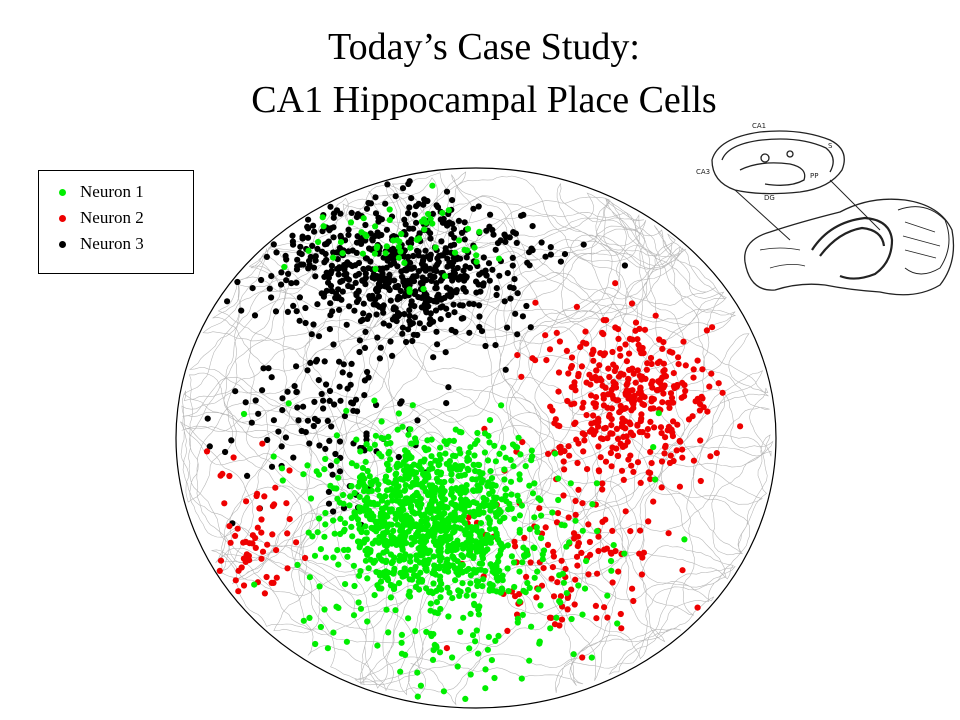 The height and width of the screenshot is (720, 960). What do you see at coordinates (772, 174) in the screenshot?
I see `dentate-gyrus-curve` at bounding box center [772, 174].